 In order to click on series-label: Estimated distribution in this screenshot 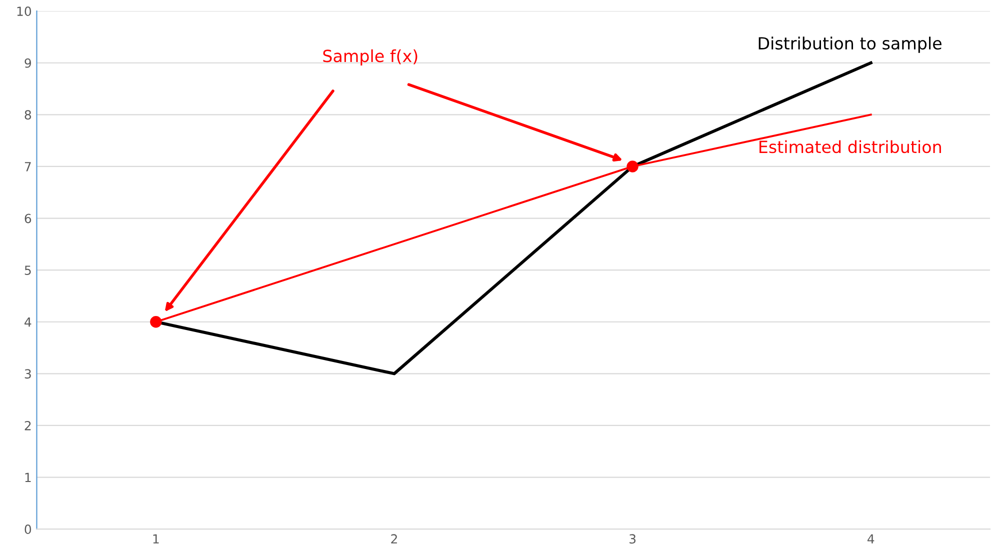, I will do `click(850, 147)`.